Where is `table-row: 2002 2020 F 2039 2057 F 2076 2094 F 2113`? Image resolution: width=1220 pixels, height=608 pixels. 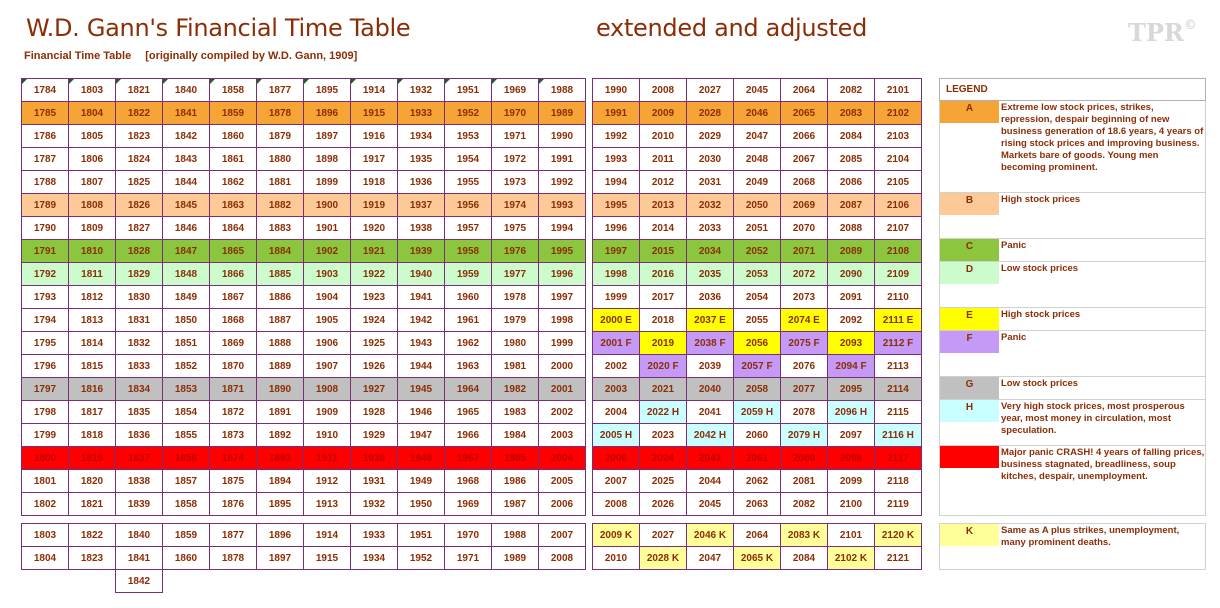
table-row: 2002 2020 F 2039 2057 F 2076 2094 F 2113 is located at coordinates (757, 366).